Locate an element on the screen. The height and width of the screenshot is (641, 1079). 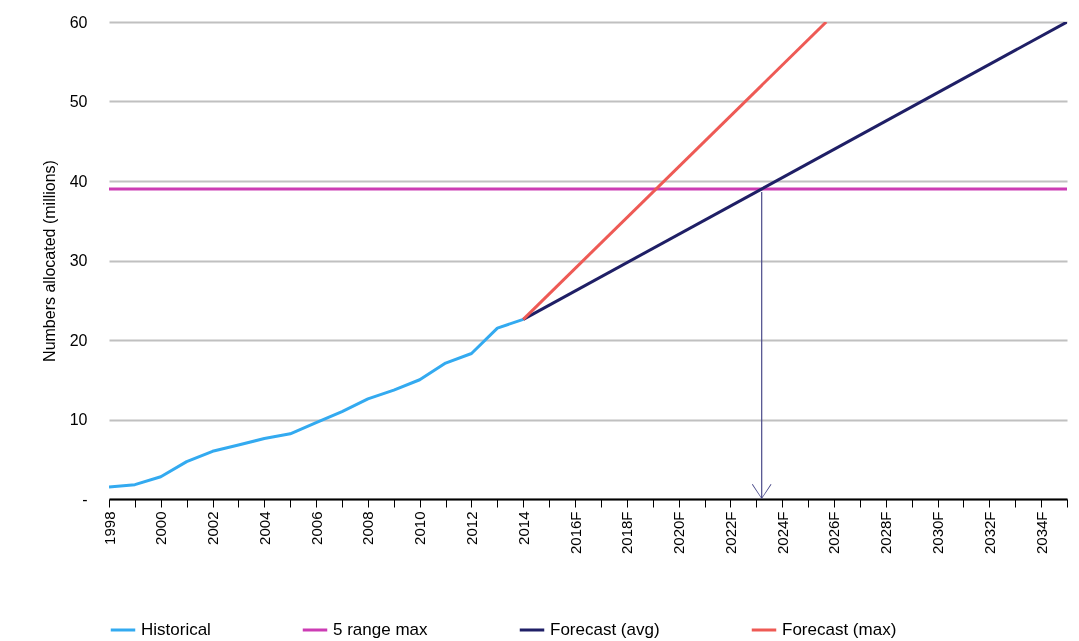
y-tick-label: 30 is located at coordinates (78, 260).